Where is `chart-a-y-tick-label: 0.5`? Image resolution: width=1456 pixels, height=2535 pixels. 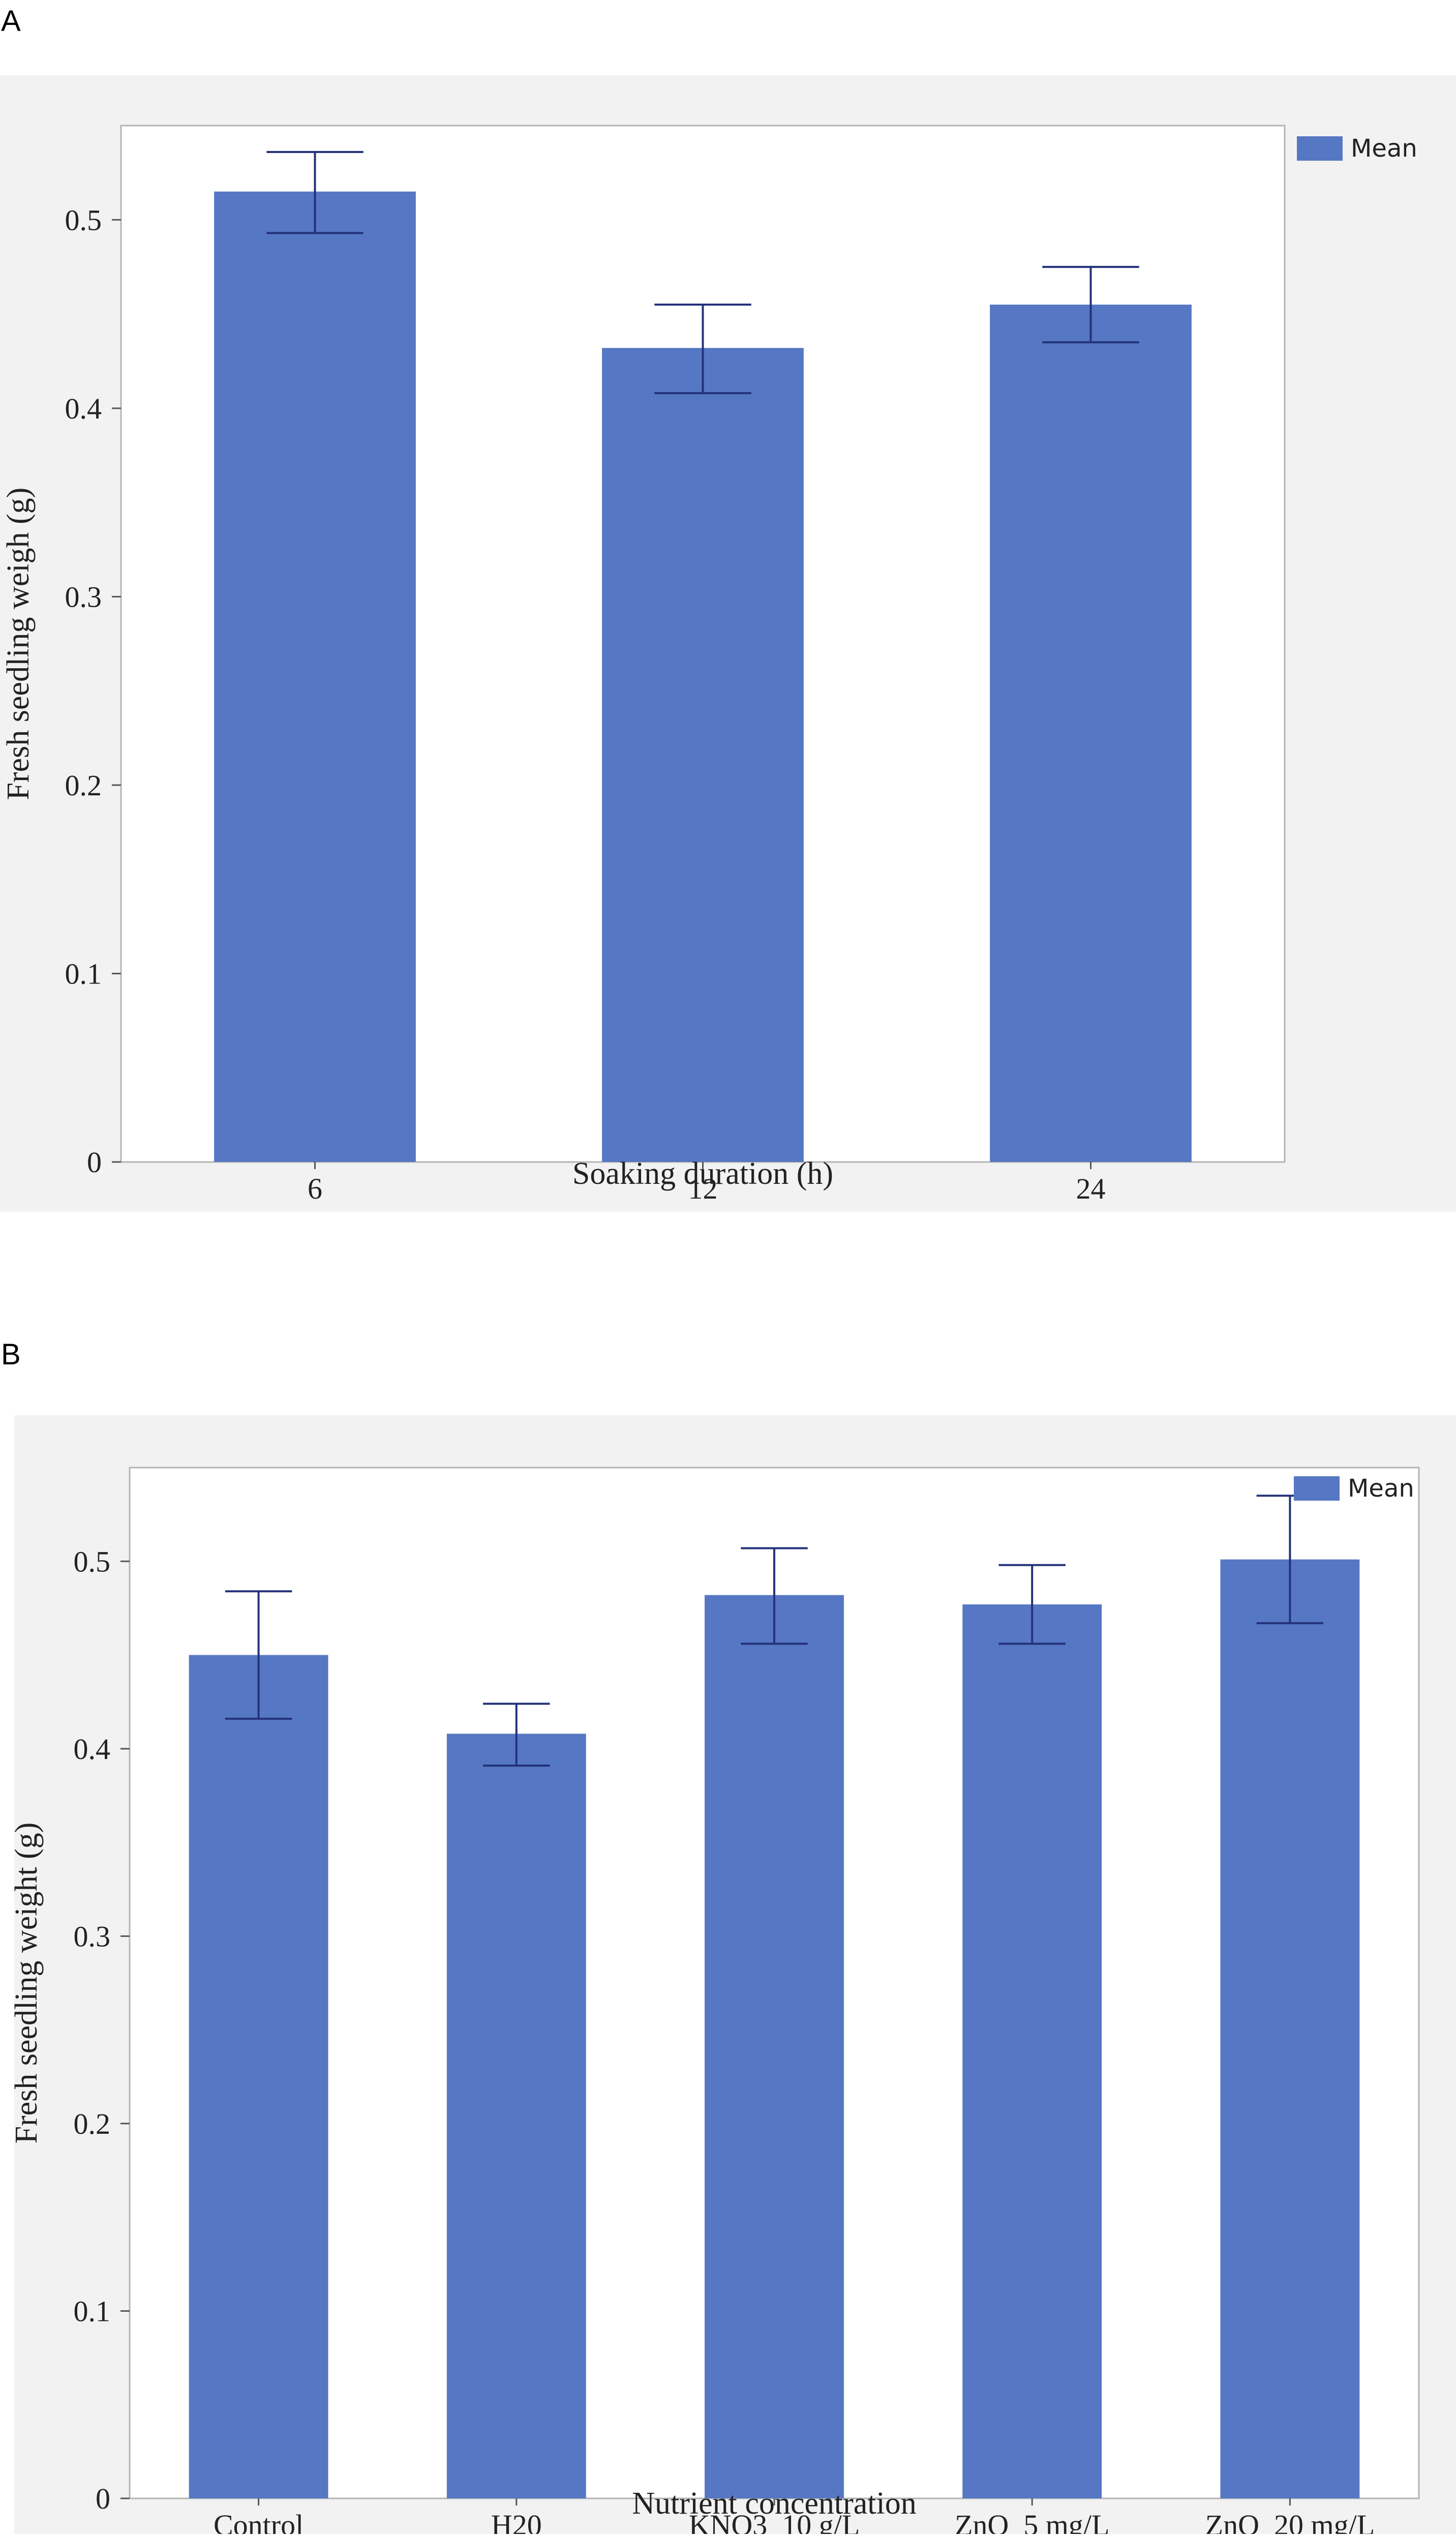
chart-a-y-tick-label: 0.5 is located at coordinates (83, 220).